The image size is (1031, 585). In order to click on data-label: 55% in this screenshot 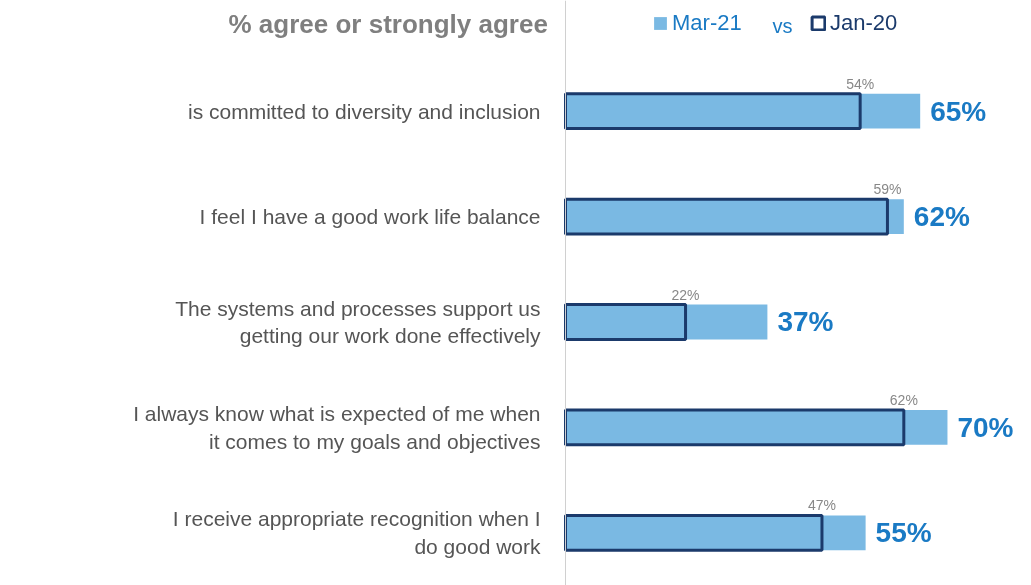, I will do `click(903, 533)`.